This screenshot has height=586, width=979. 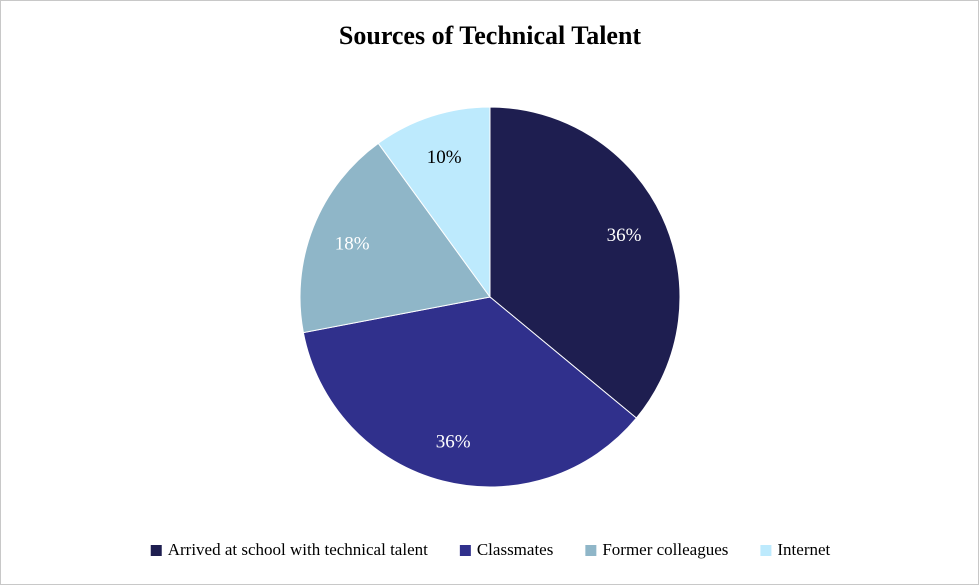 What do you see at coordinates (434, 202) in the screenshot?
I see `pie-slice-internet` at bounding box center [434, 202].